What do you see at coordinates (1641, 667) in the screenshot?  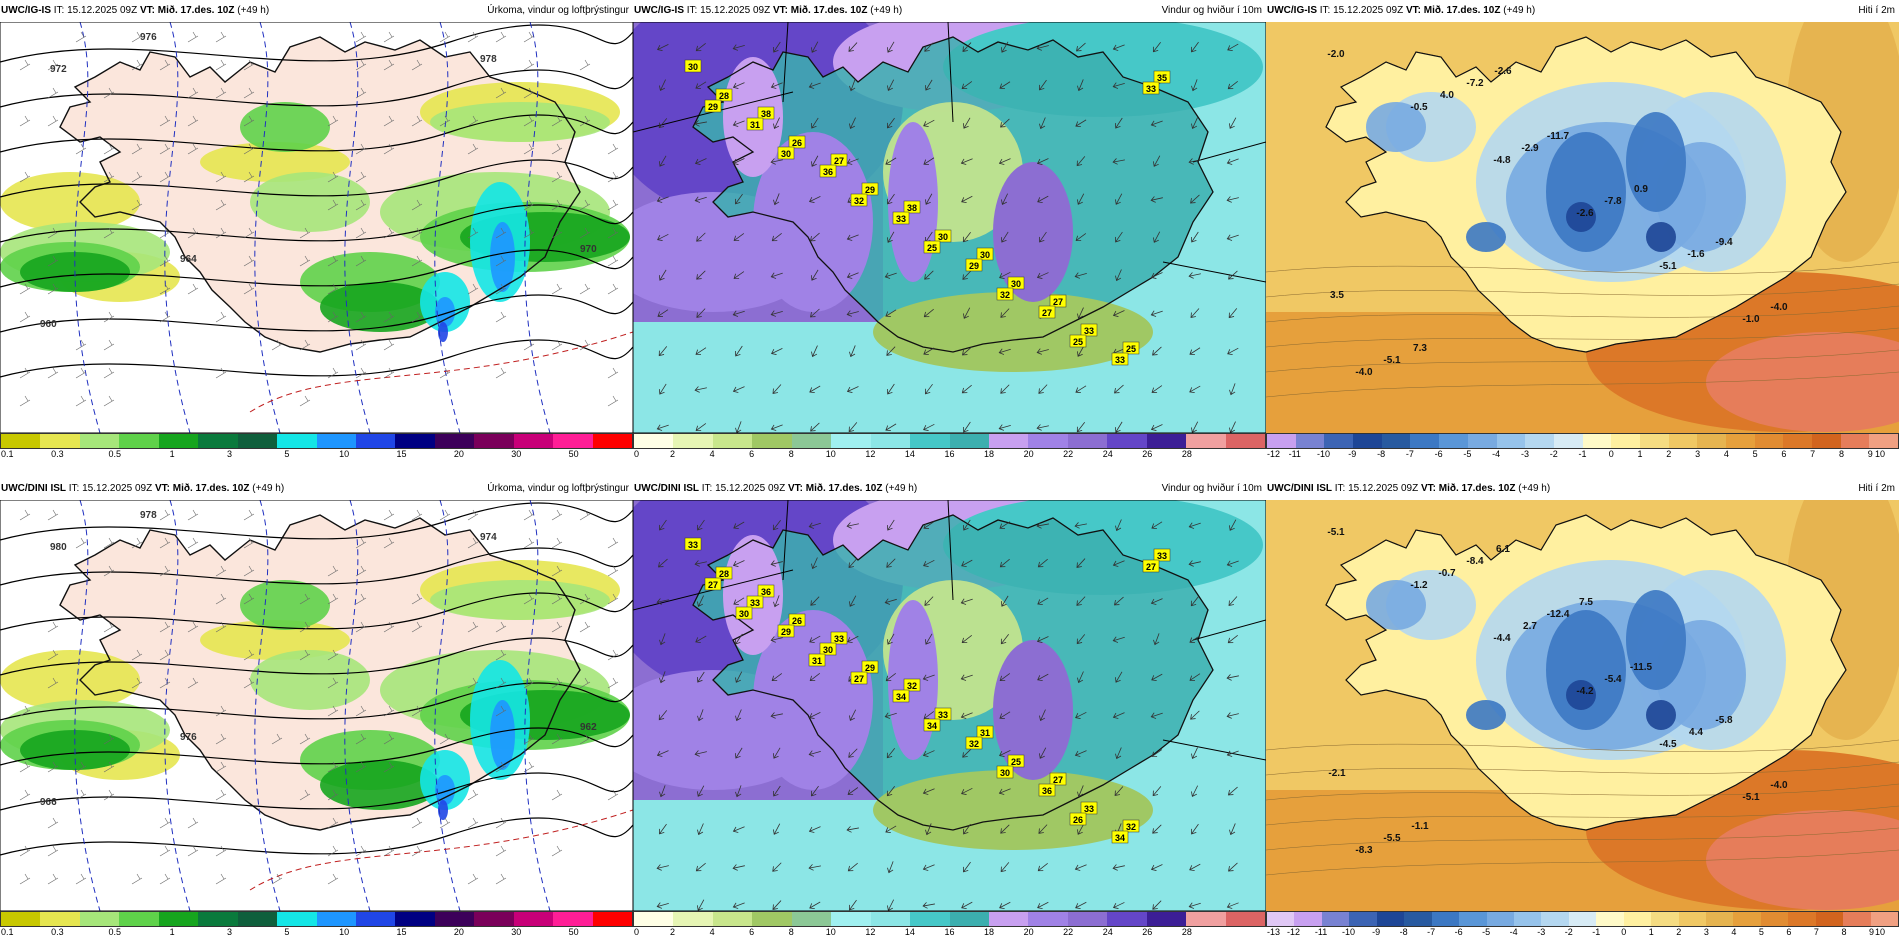 I see `temperature-label: -11.5` at bounding box center [1641, 667].